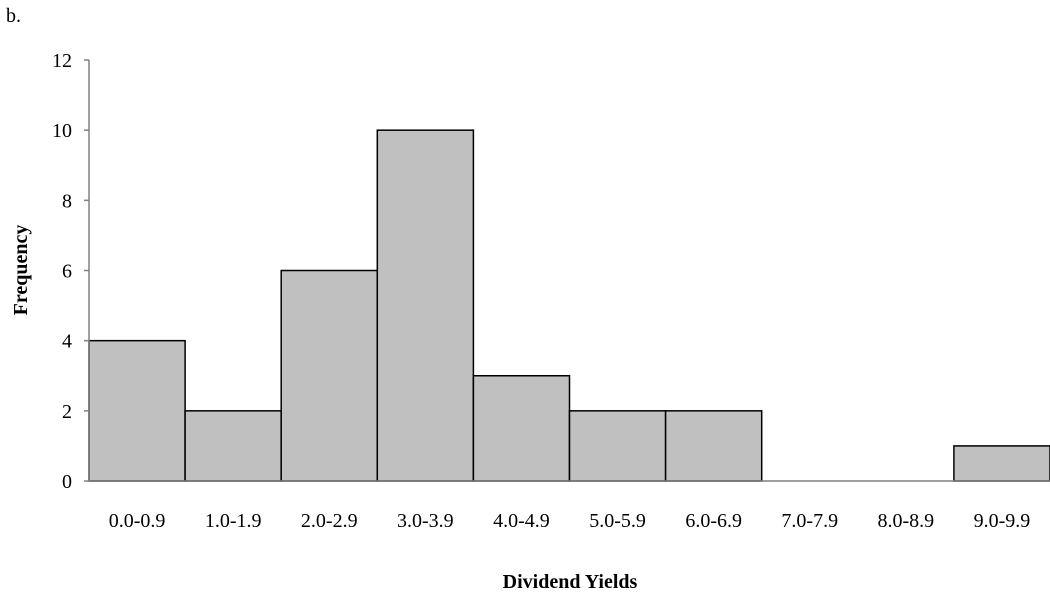 The image size is (1050, 600). What do you see at coordinates (1001, 463) in the screenshot?
I see `bar-9.0-9.9` at bounding box center [1001, 463].